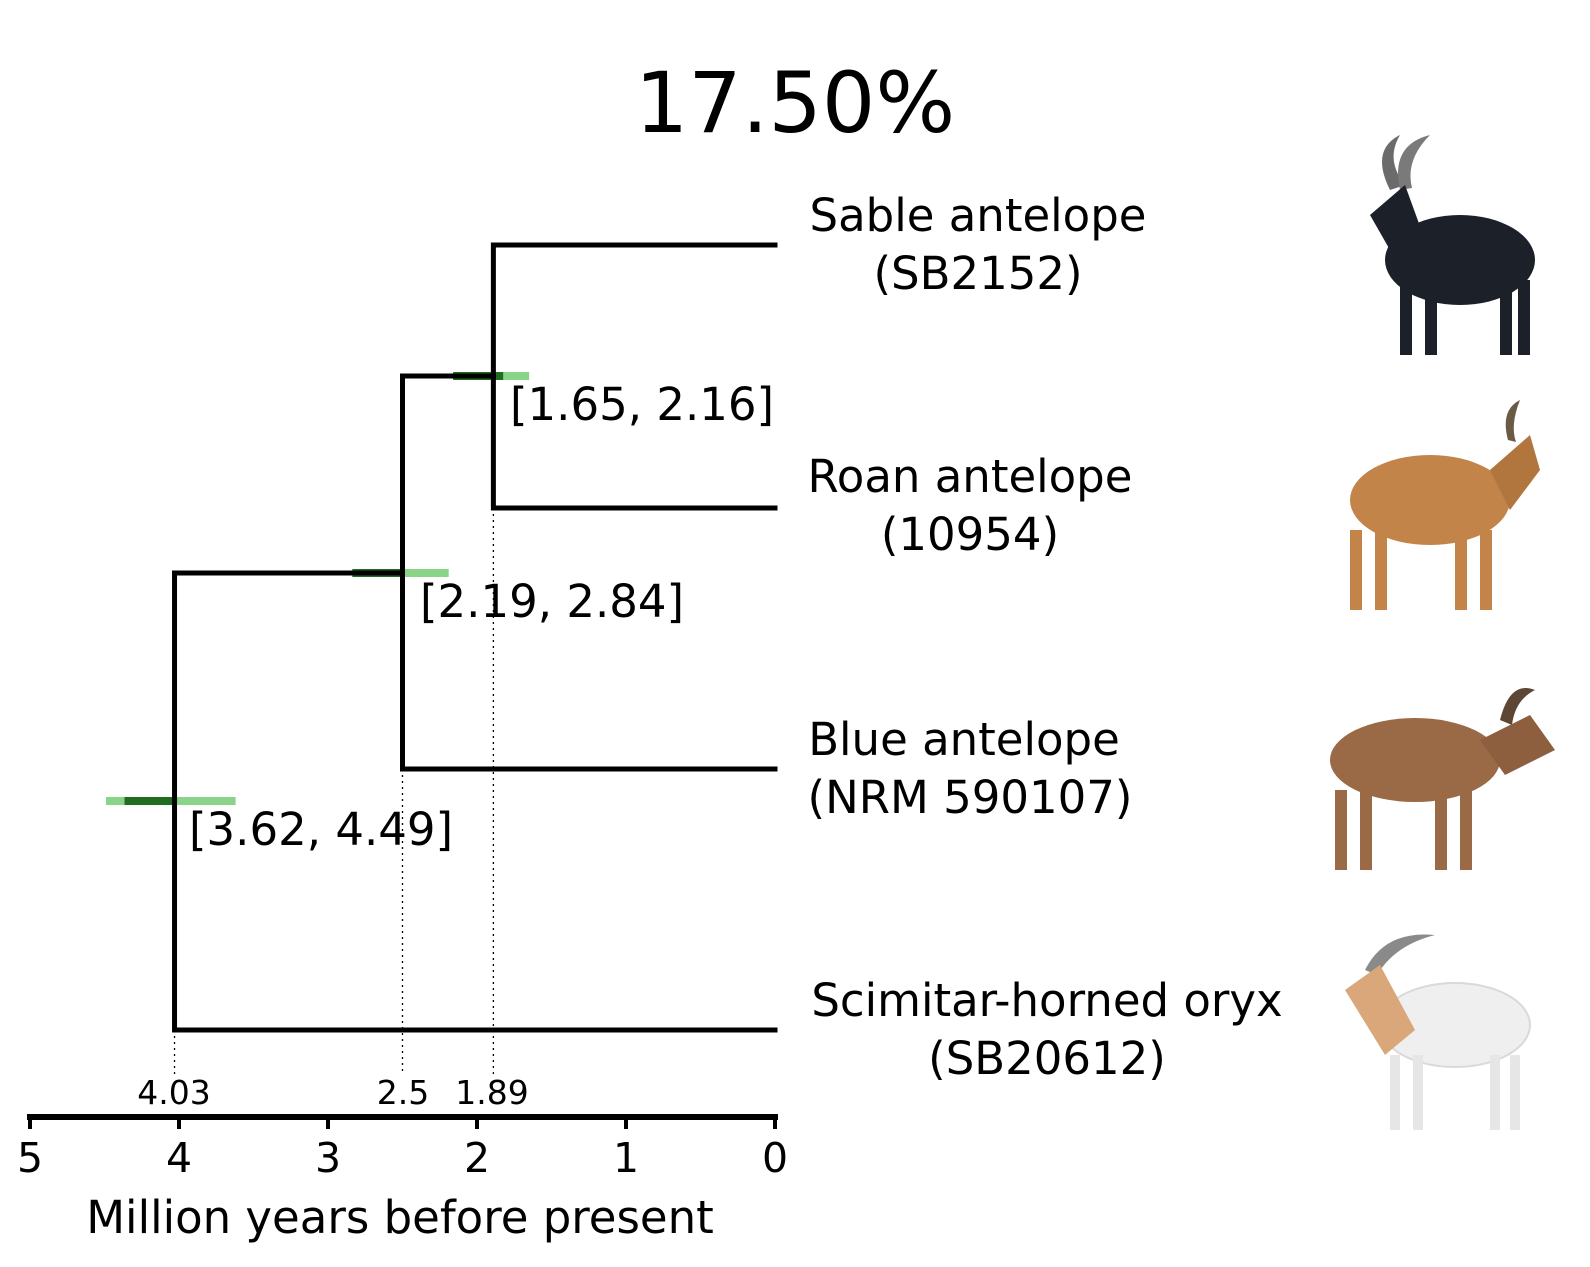 This screenshot has width=1590, height=1267. Describe the element at coordinates (1438, 1032) in the screenshot. I see `scimitar-horned-oryx-icon` at that location.